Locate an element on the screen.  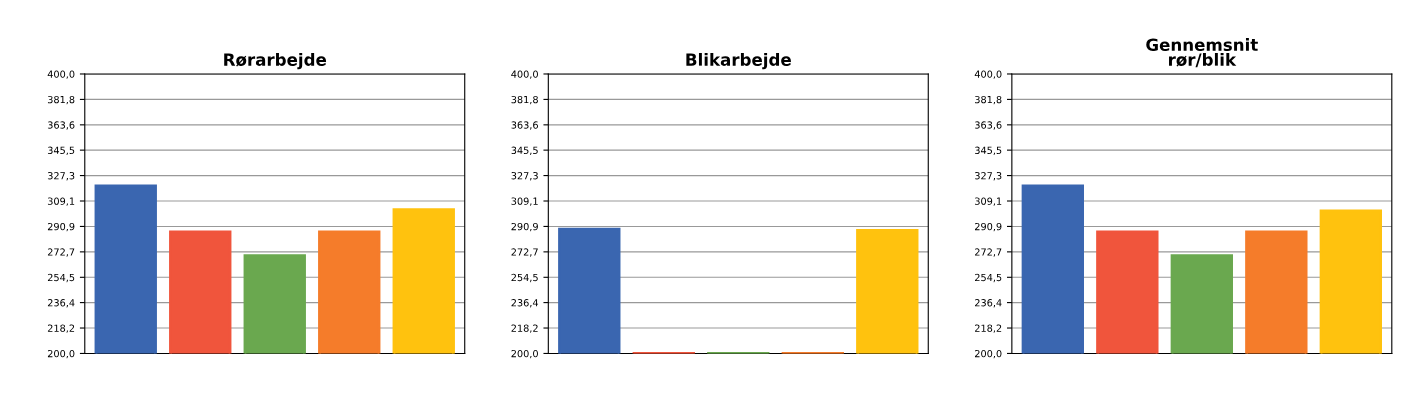
chart-title: Blikarbejde is located at coordinates (738, 61).